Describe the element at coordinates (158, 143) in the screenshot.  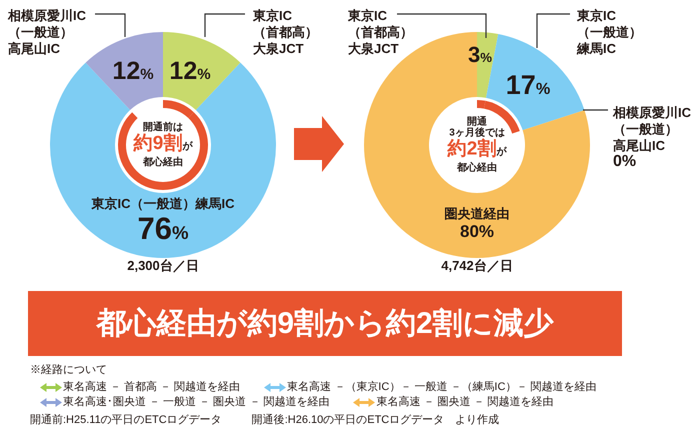
I see `text: 約9割` at that location.